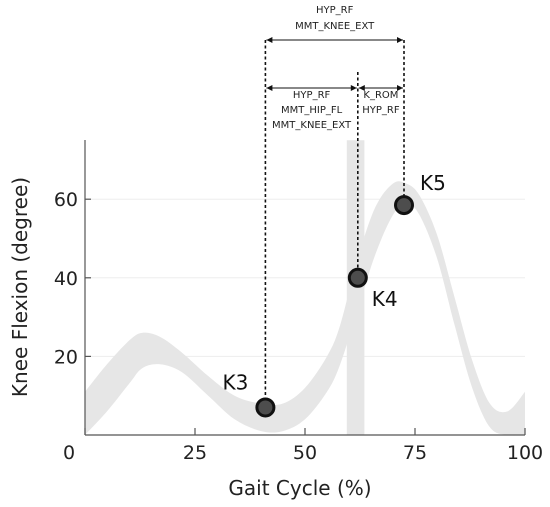  Describe the element at coordinates (265, 407) in the screenshot. I see `keypoint-k3` at that location.